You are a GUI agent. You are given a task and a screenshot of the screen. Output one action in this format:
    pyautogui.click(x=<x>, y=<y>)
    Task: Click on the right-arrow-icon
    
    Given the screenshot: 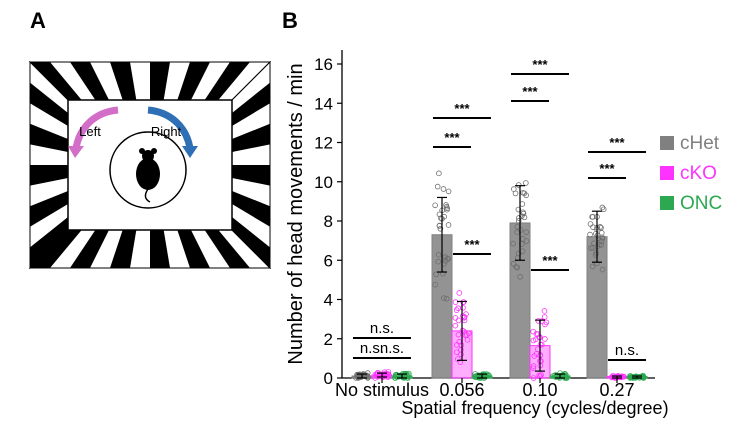 What is the action you would take?
    pyautogui.click(x=170, y=127)
    